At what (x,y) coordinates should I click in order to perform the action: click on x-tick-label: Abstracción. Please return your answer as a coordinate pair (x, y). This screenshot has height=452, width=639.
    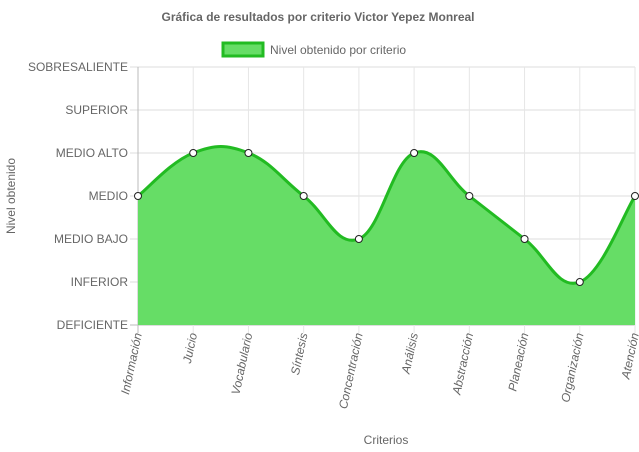
    Looking at the image, I should click on (462, 364).